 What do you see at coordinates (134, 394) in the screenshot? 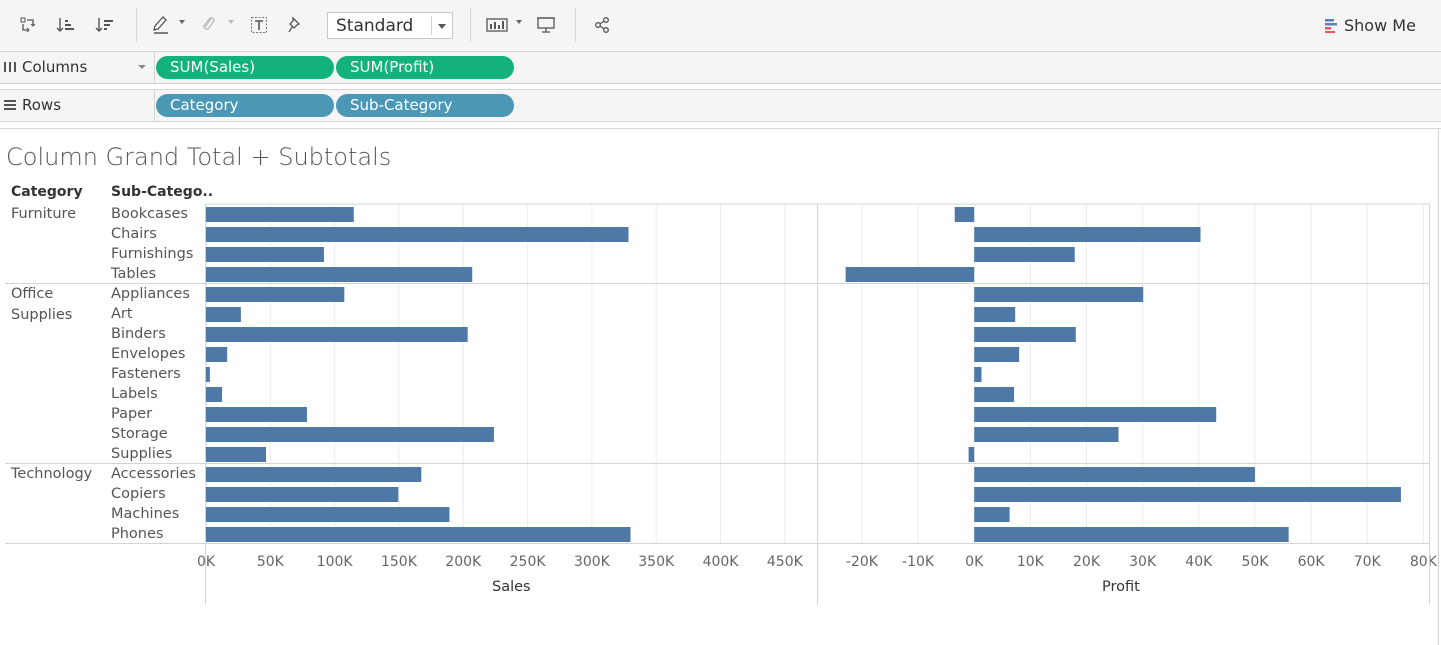
I see `subcategory-label: Labels` at bounding box center [134, 394].